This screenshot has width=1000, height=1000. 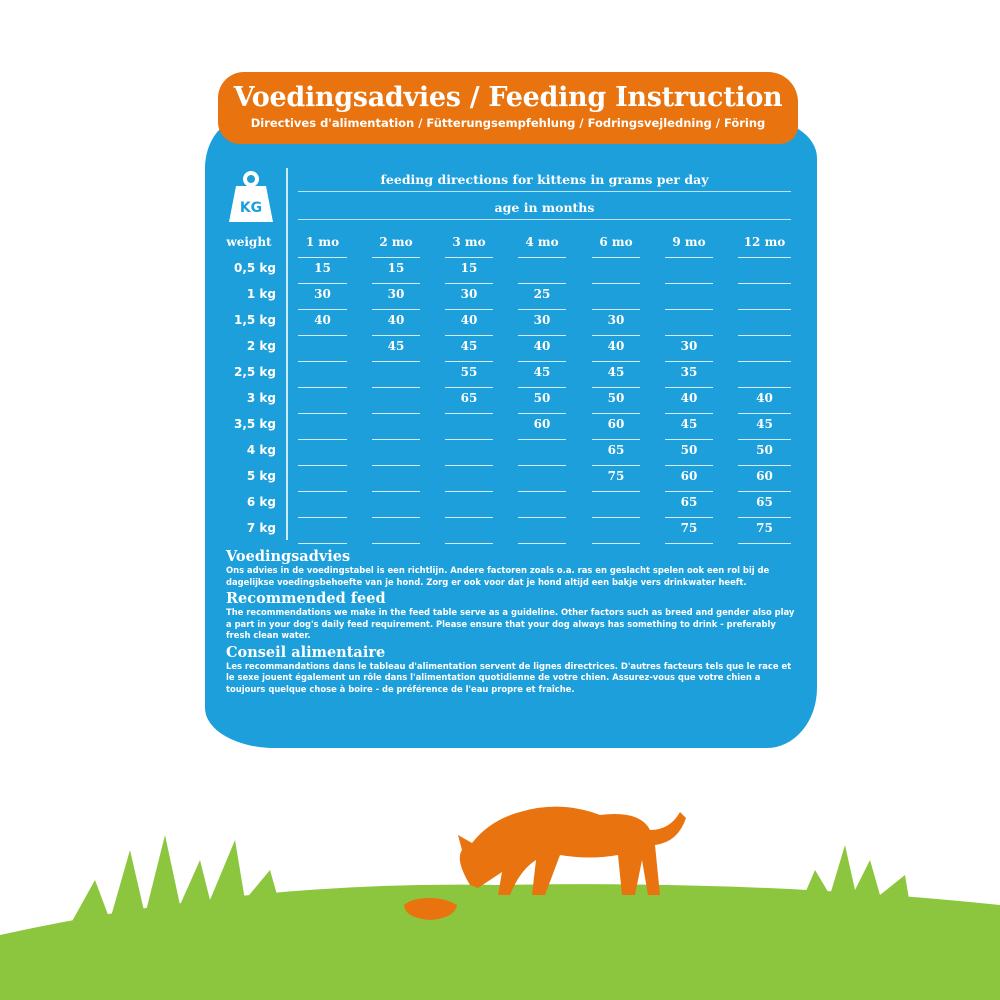 I want to click on weight-label: 2 kg, so click(x=261, y=346).